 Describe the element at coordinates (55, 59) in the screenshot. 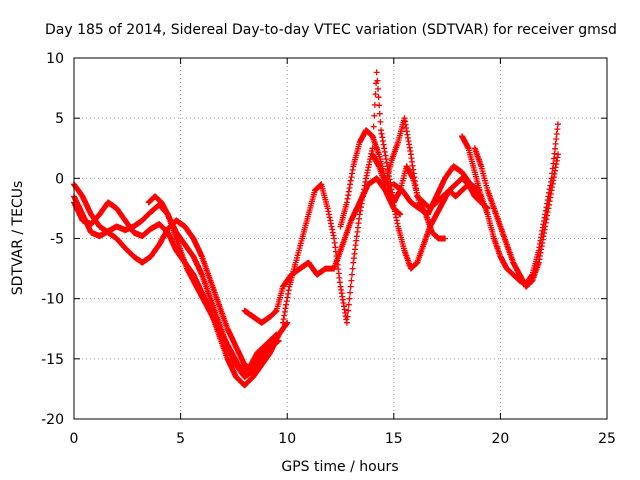

I see `y-tick-label: 10` at that location.